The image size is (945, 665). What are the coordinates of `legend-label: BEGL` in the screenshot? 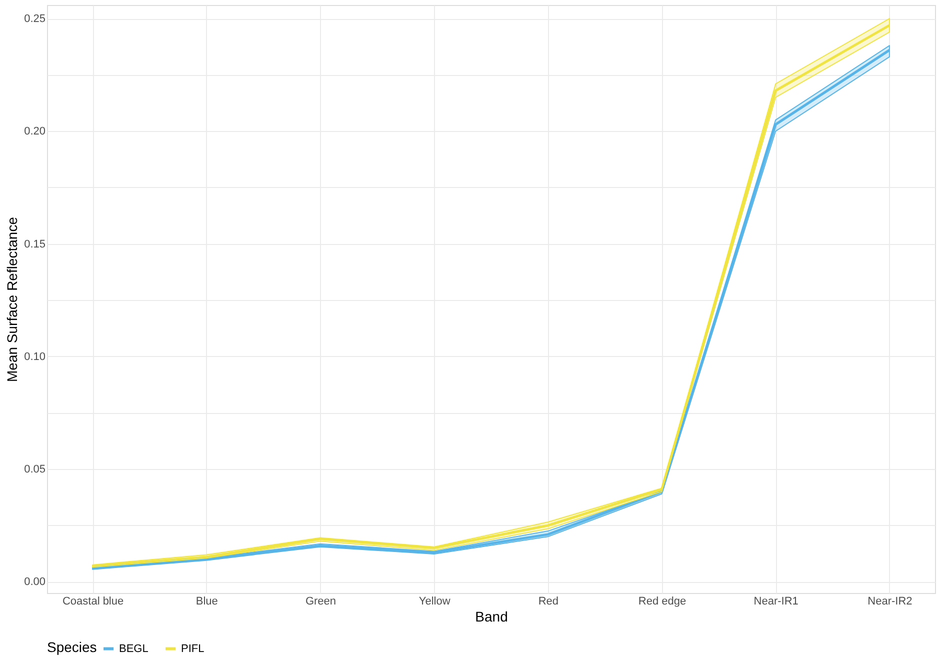 It's located at (133, 648).